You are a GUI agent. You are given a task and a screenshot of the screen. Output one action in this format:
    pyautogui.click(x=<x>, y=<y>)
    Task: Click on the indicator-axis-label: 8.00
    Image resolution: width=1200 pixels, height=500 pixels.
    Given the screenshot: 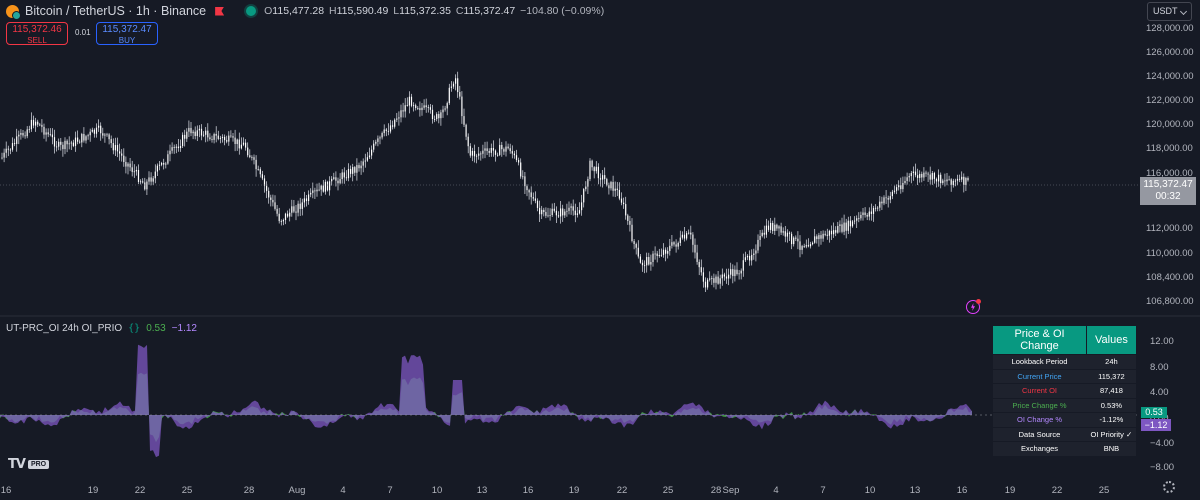 What is the action you would take?
    pyautogui.click(x=1159, y=367)
    